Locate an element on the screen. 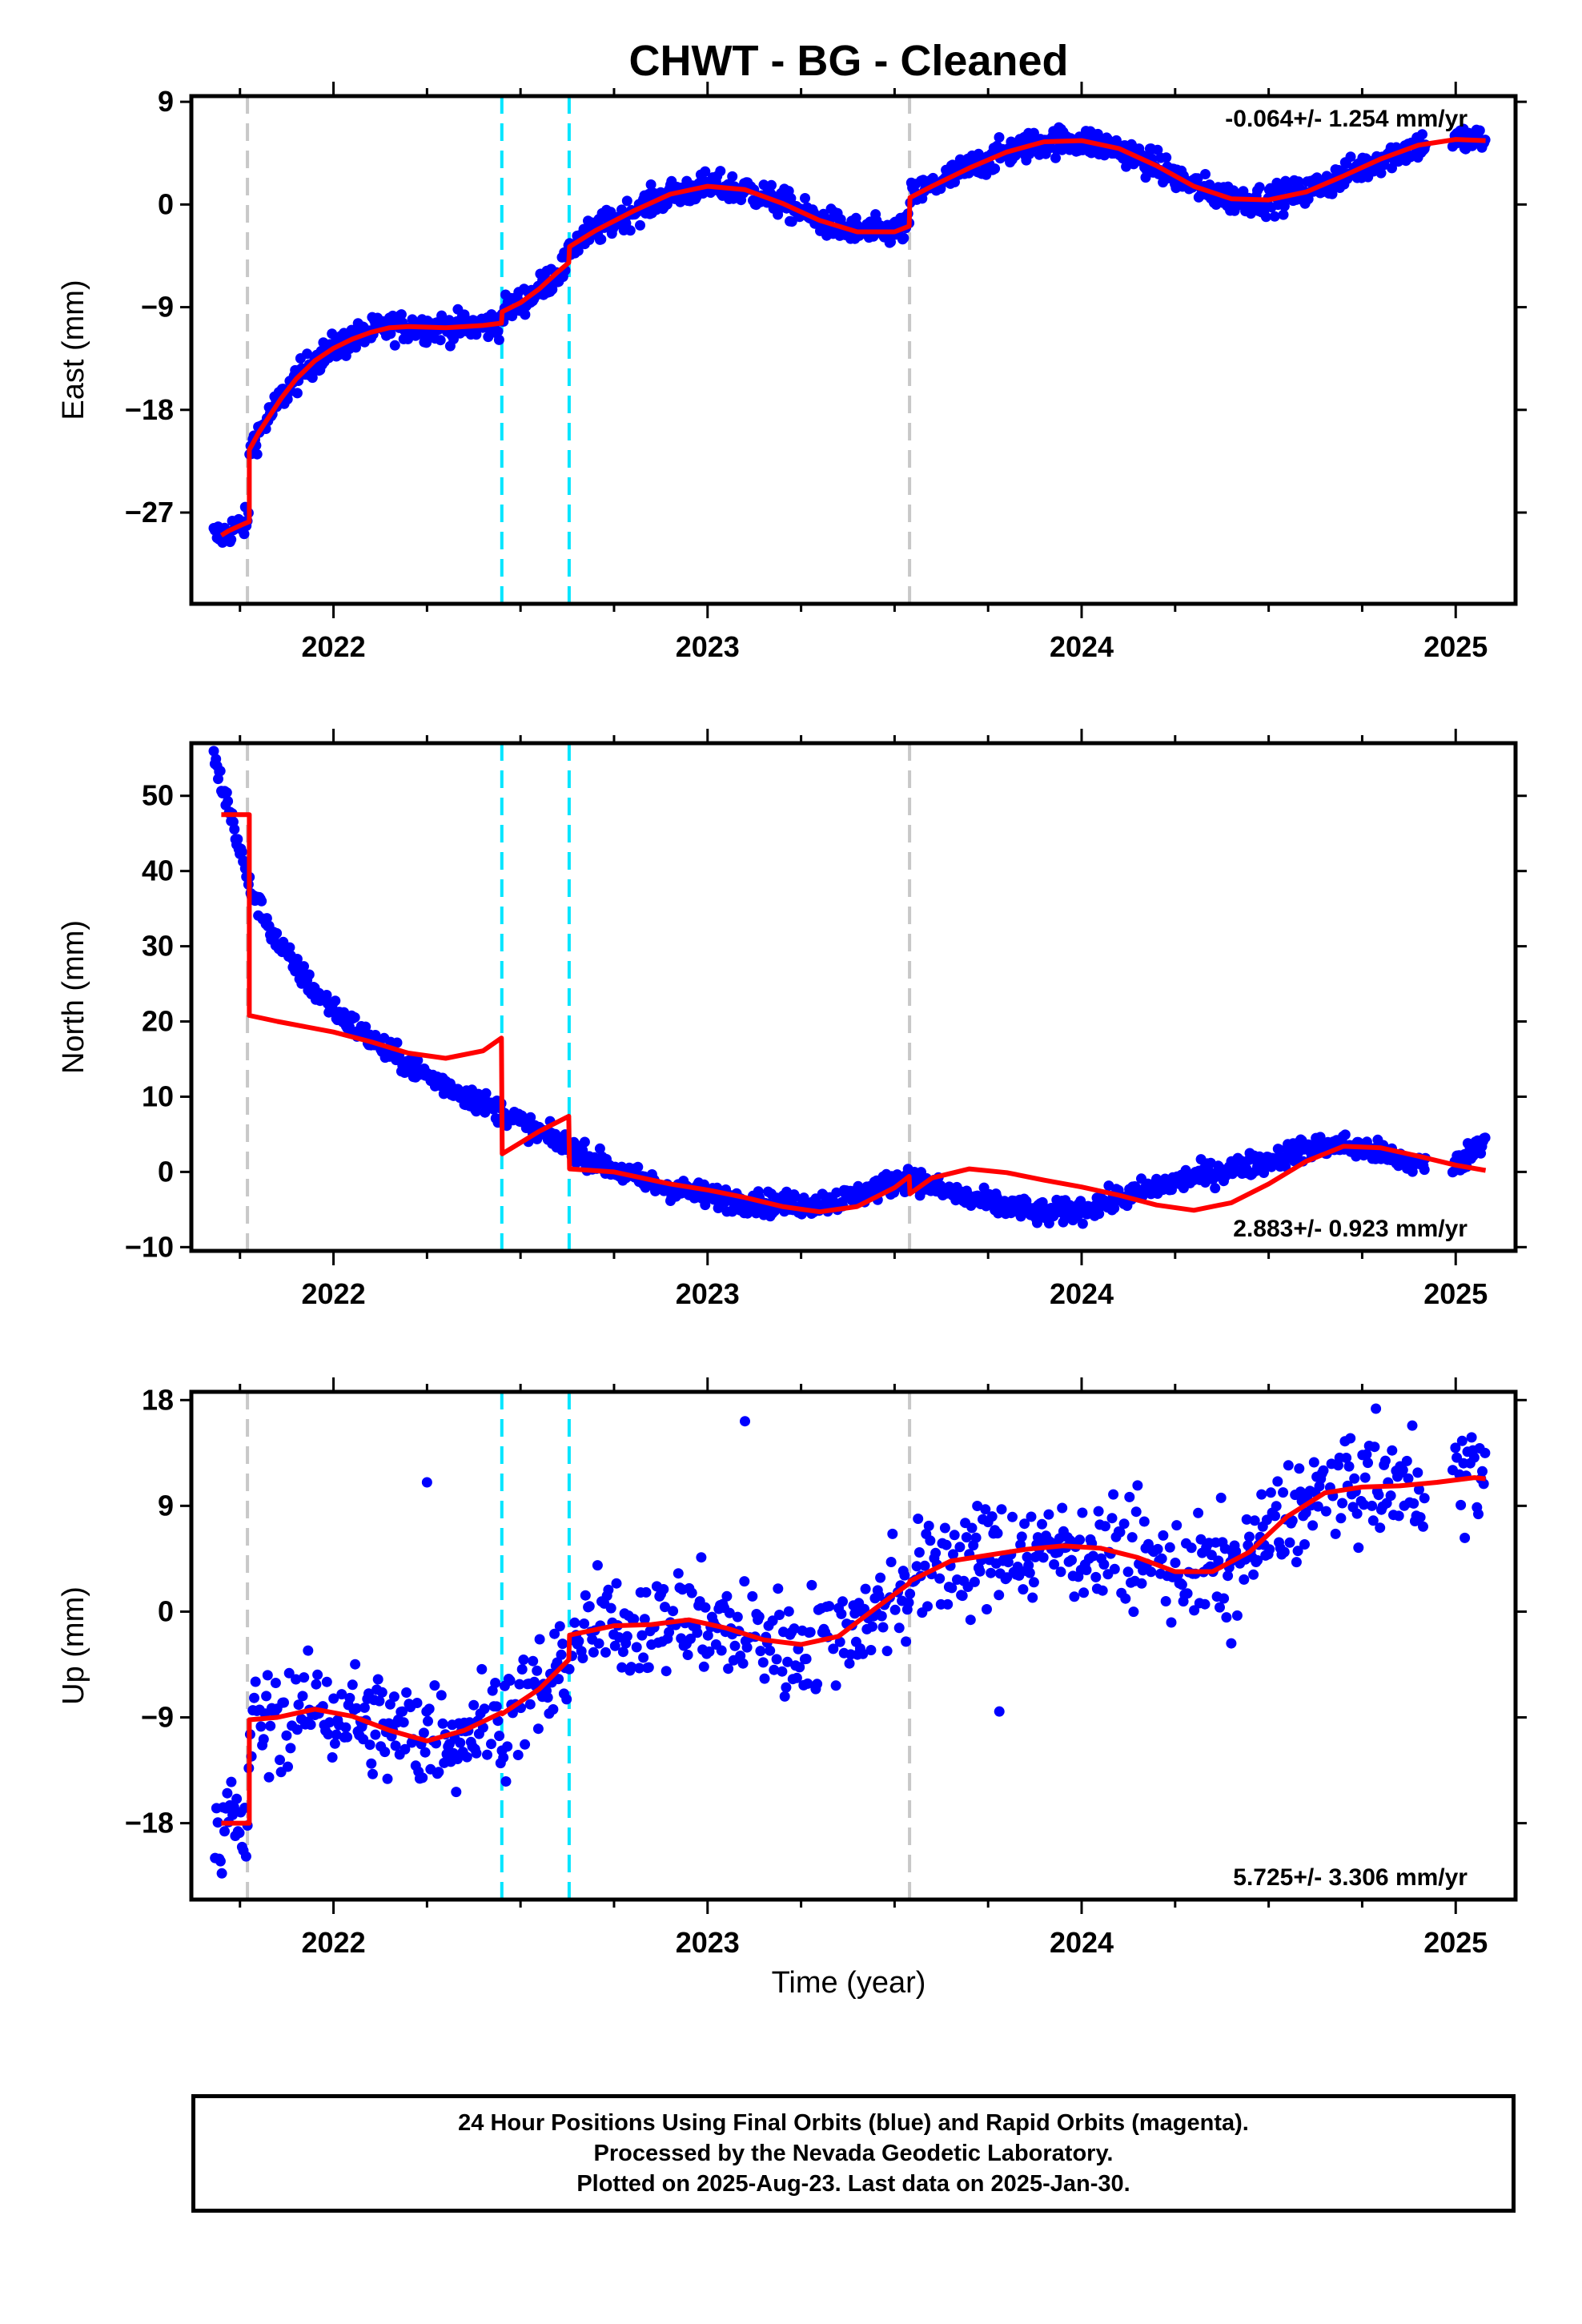 This screenshot has height=2324, width=1582. x-tick-label: 2025 is located at coordinates (1456, 1294).